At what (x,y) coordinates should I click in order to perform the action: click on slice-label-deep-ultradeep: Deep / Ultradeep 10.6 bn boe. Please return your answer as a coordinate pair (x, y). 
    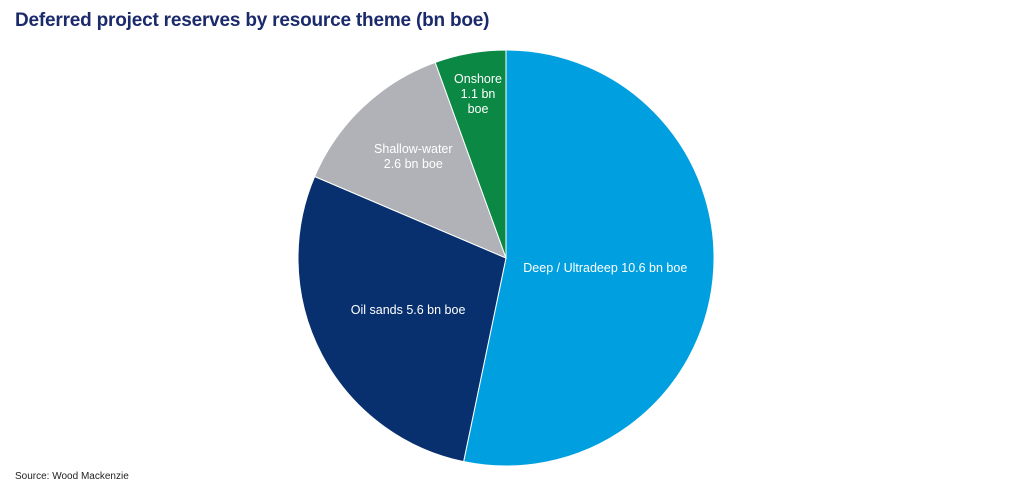
    Looking at the image, I should click on (605, 268).